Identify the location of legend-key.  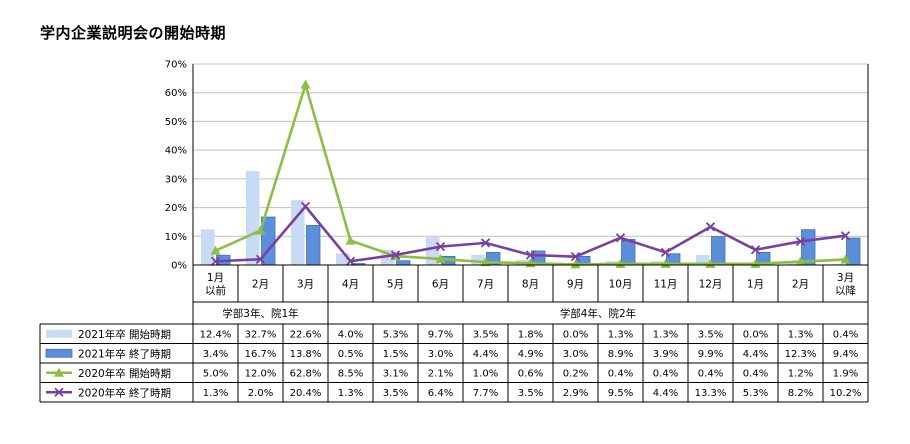
(59, 333).